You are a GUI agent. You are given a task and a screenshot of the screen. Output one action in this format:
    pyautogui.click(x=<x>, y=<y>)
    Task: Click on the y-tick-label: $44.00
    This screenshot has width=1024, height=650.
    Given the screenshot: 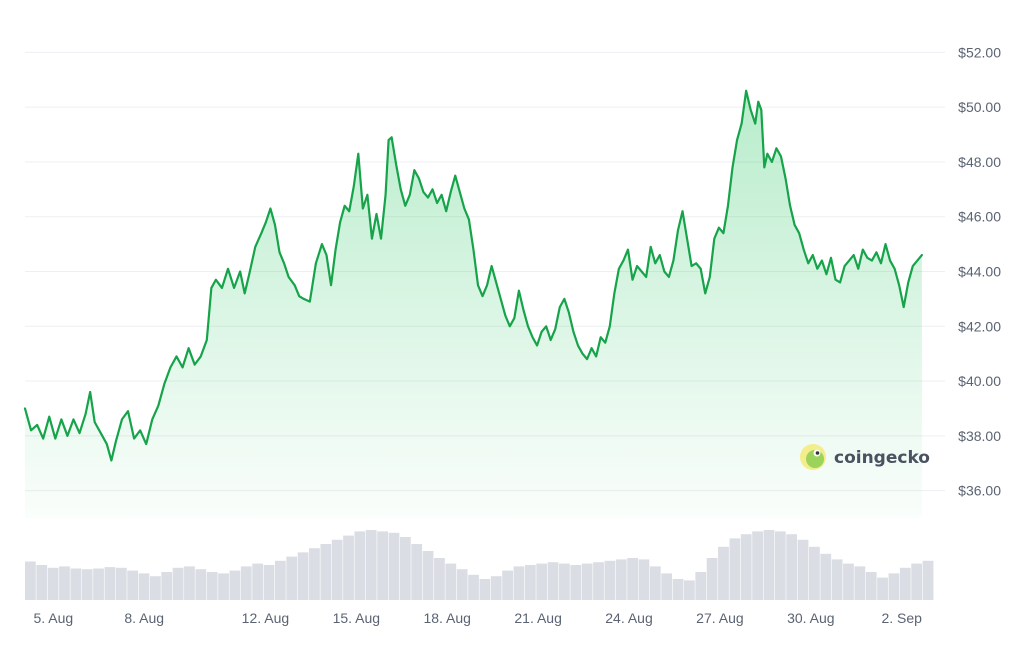 What is the action you would take?
    pyautogui.click(x=979, y=272)
    